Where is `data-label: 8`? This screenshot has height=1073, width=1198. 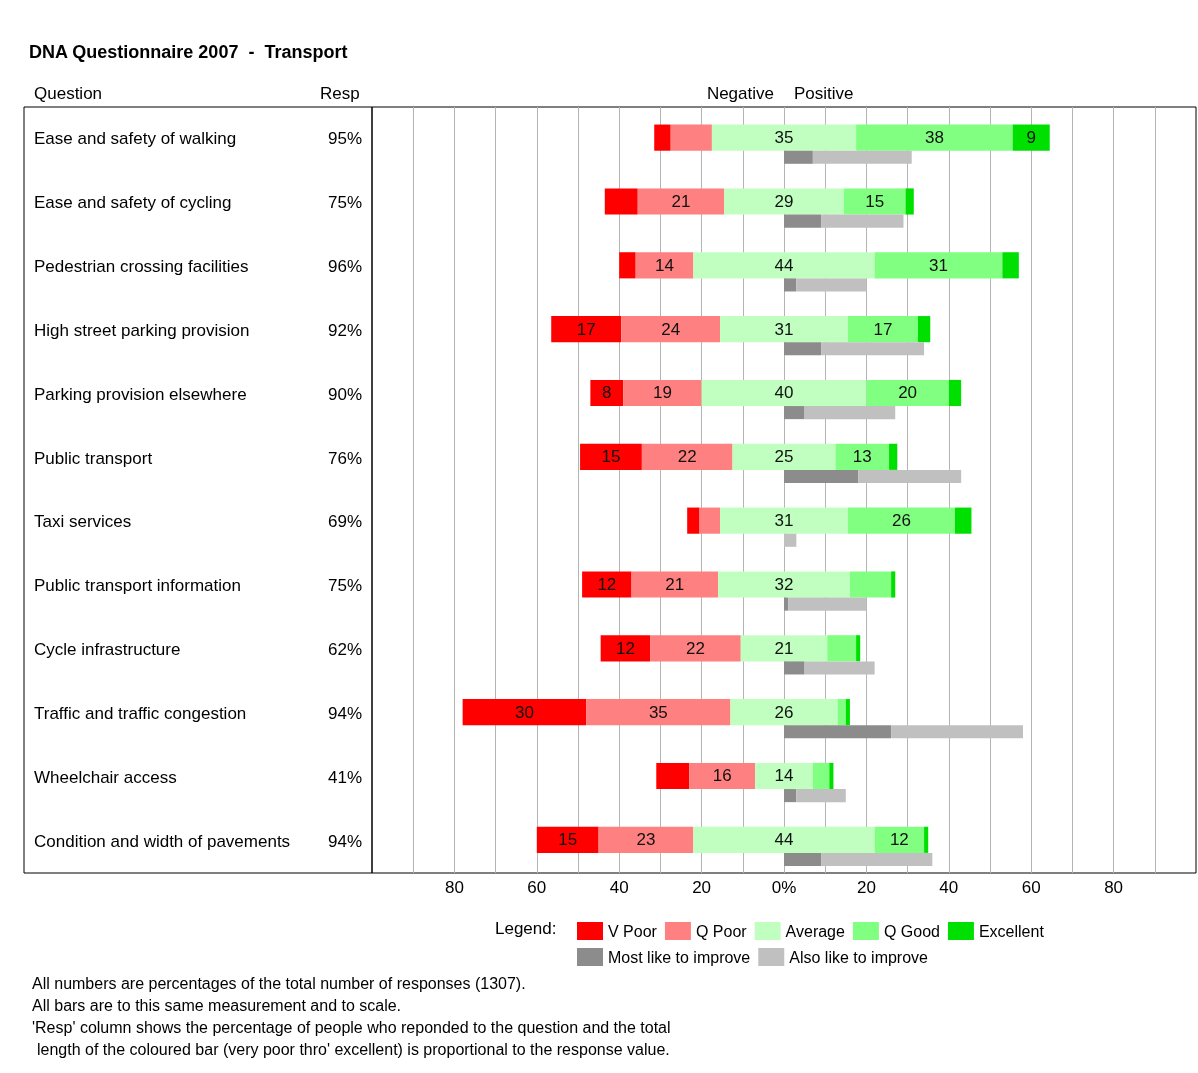 data-label: 8 is located at coordinates (607, 393).